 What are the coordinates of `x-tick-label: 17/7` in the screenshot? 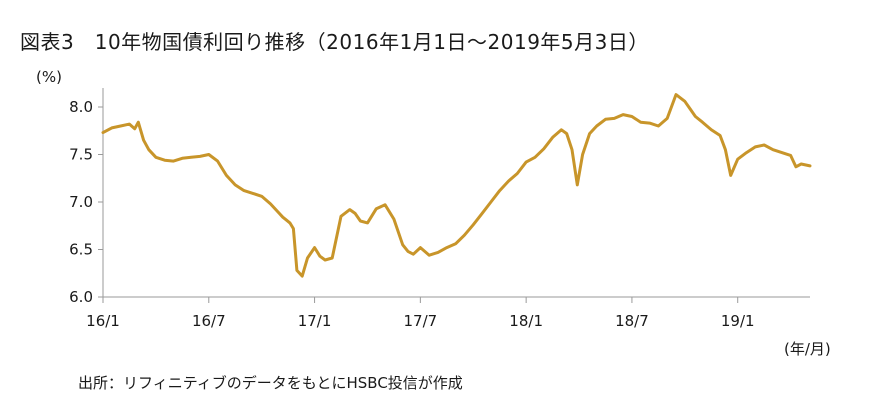 It's located at (421, 321).